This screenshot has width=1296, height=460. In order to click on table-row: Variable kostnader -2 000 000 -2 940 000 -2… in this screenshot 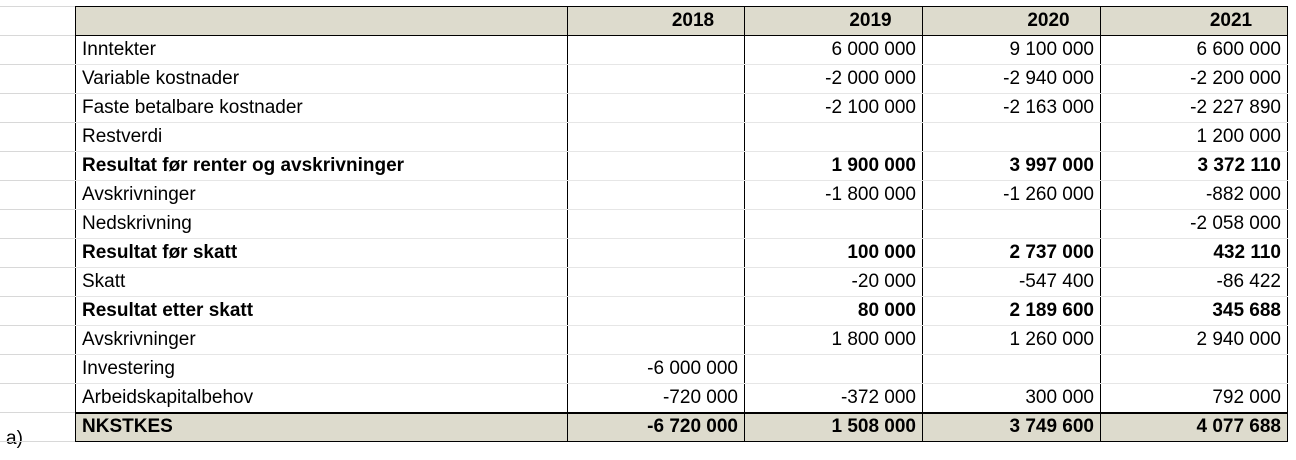, I will do `click(681, 79)`.